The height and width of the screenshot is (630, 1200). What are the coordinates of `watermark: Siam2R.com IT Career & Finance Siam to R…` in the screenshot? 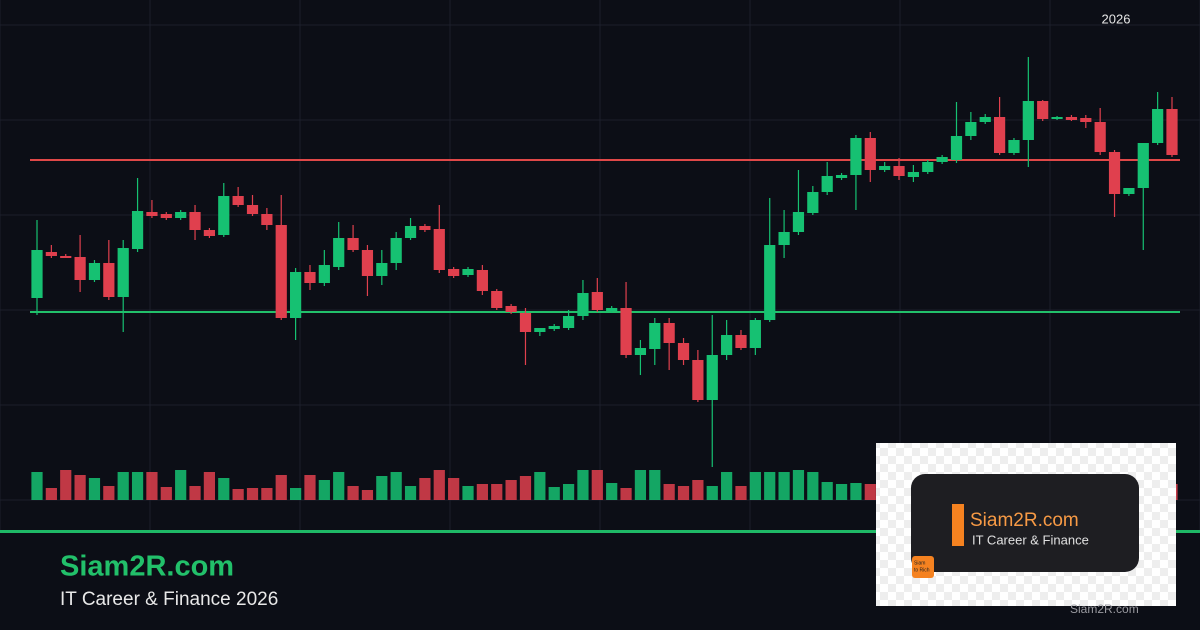 It's located at (1026, 529).